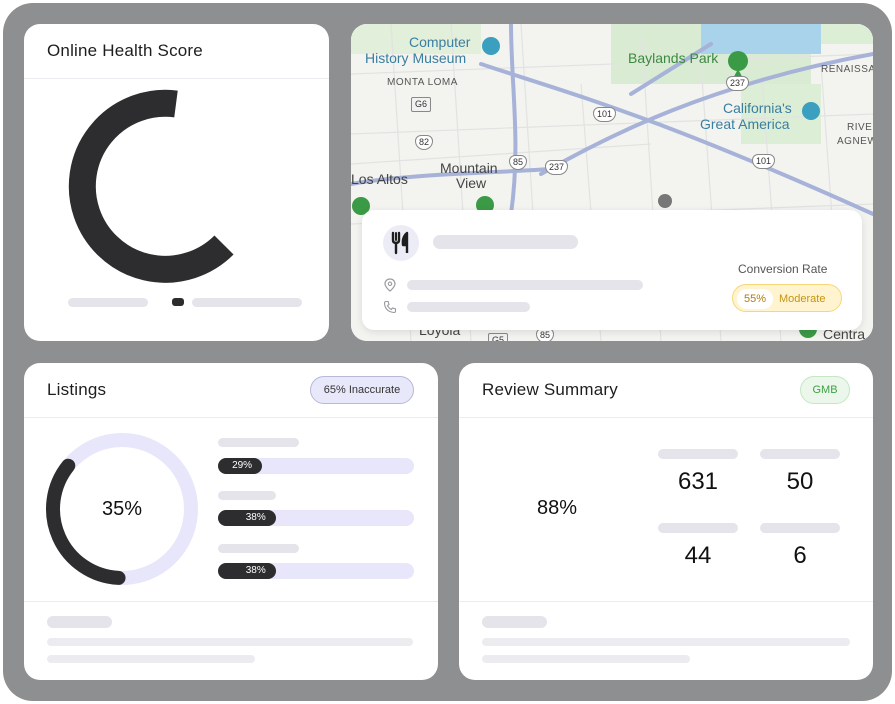 The height and width of the screenshot is (704, 895). What do you see at coordinates (673, 58) in the screenshot?
I see `map-label-baylands: Baylands Park` at bounding box center [673, 58].